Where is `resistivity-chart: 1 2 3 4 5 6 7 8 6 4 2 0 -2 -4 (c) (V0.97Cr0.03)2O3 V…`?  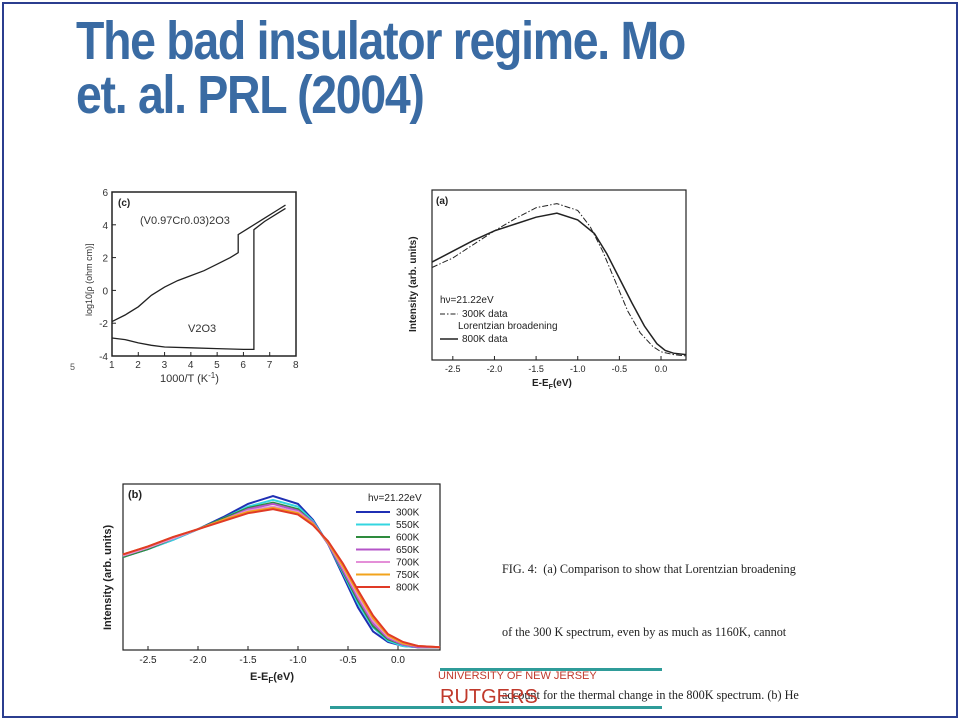 resistivity-chart: 1 2 3 4 5 6 7 8 6 4 2 0 -2 -4 (c) (V0.97Cr0.03)2O3 V… is located at coordinates (184, 286).